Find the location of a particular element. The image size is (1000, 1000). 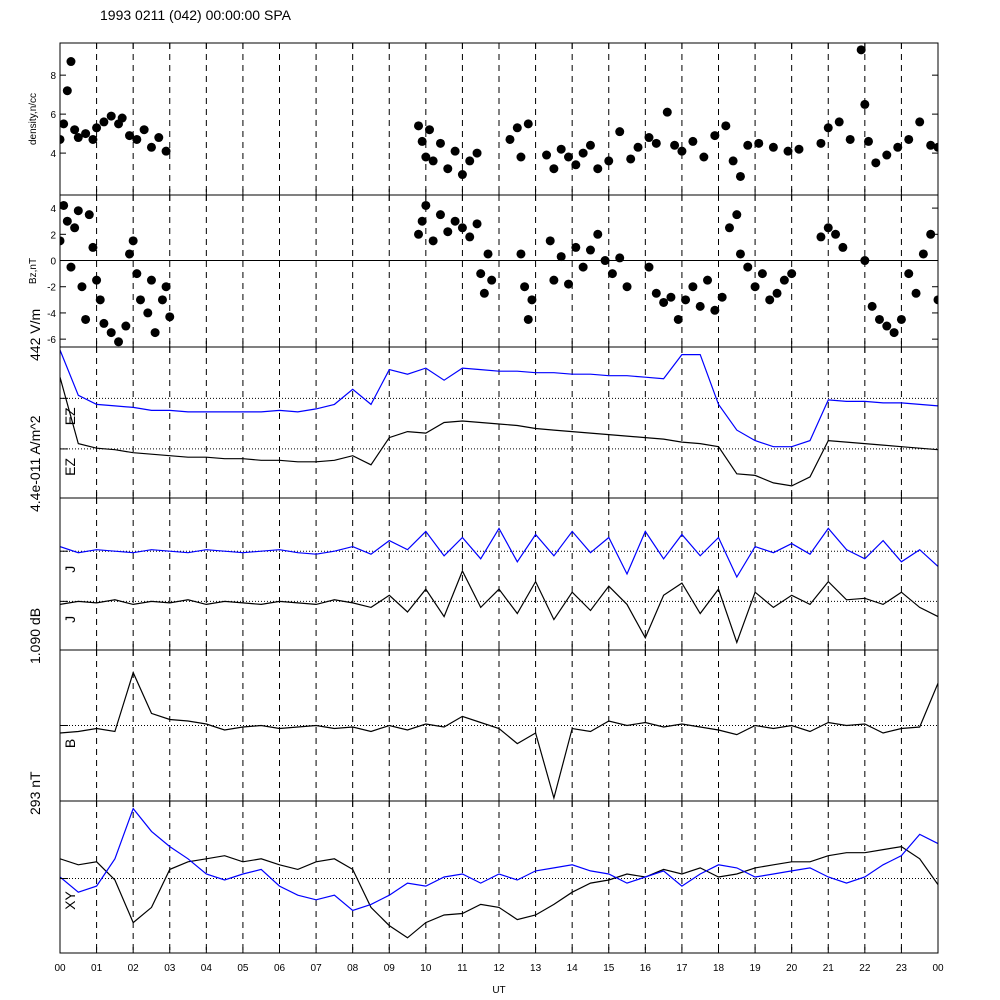

x-tick-label: 15 is located at coordinates (609, 968).